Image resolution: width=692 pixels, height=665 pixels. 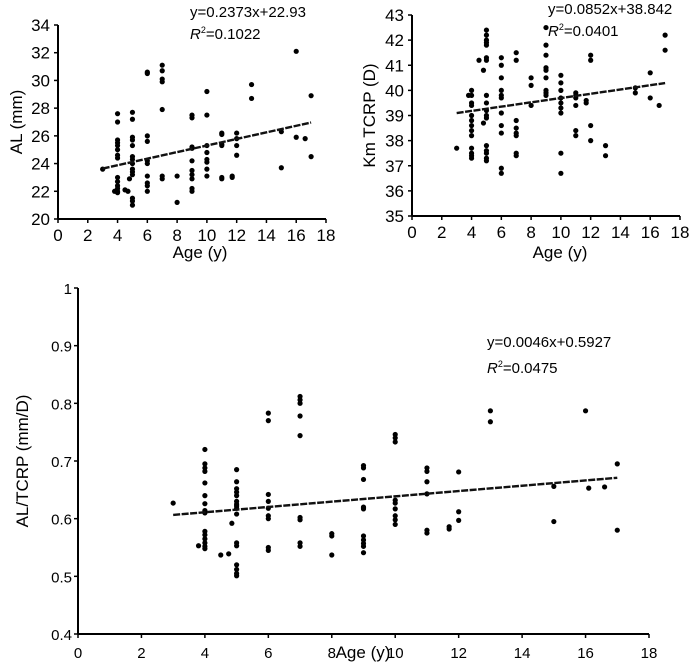 I want to click on r-exponent: 2, so click(x=500, y=364).